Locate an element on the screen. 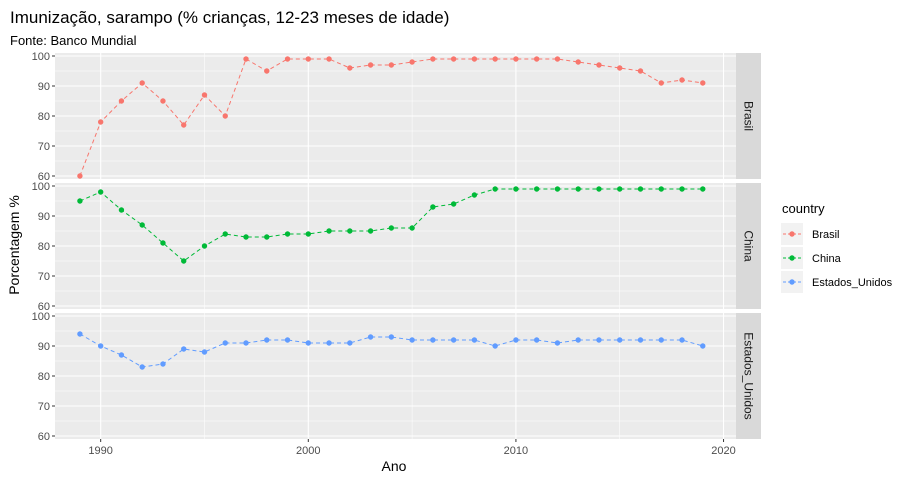  y-tick-label: 80 is located at coordinates (44, 247).